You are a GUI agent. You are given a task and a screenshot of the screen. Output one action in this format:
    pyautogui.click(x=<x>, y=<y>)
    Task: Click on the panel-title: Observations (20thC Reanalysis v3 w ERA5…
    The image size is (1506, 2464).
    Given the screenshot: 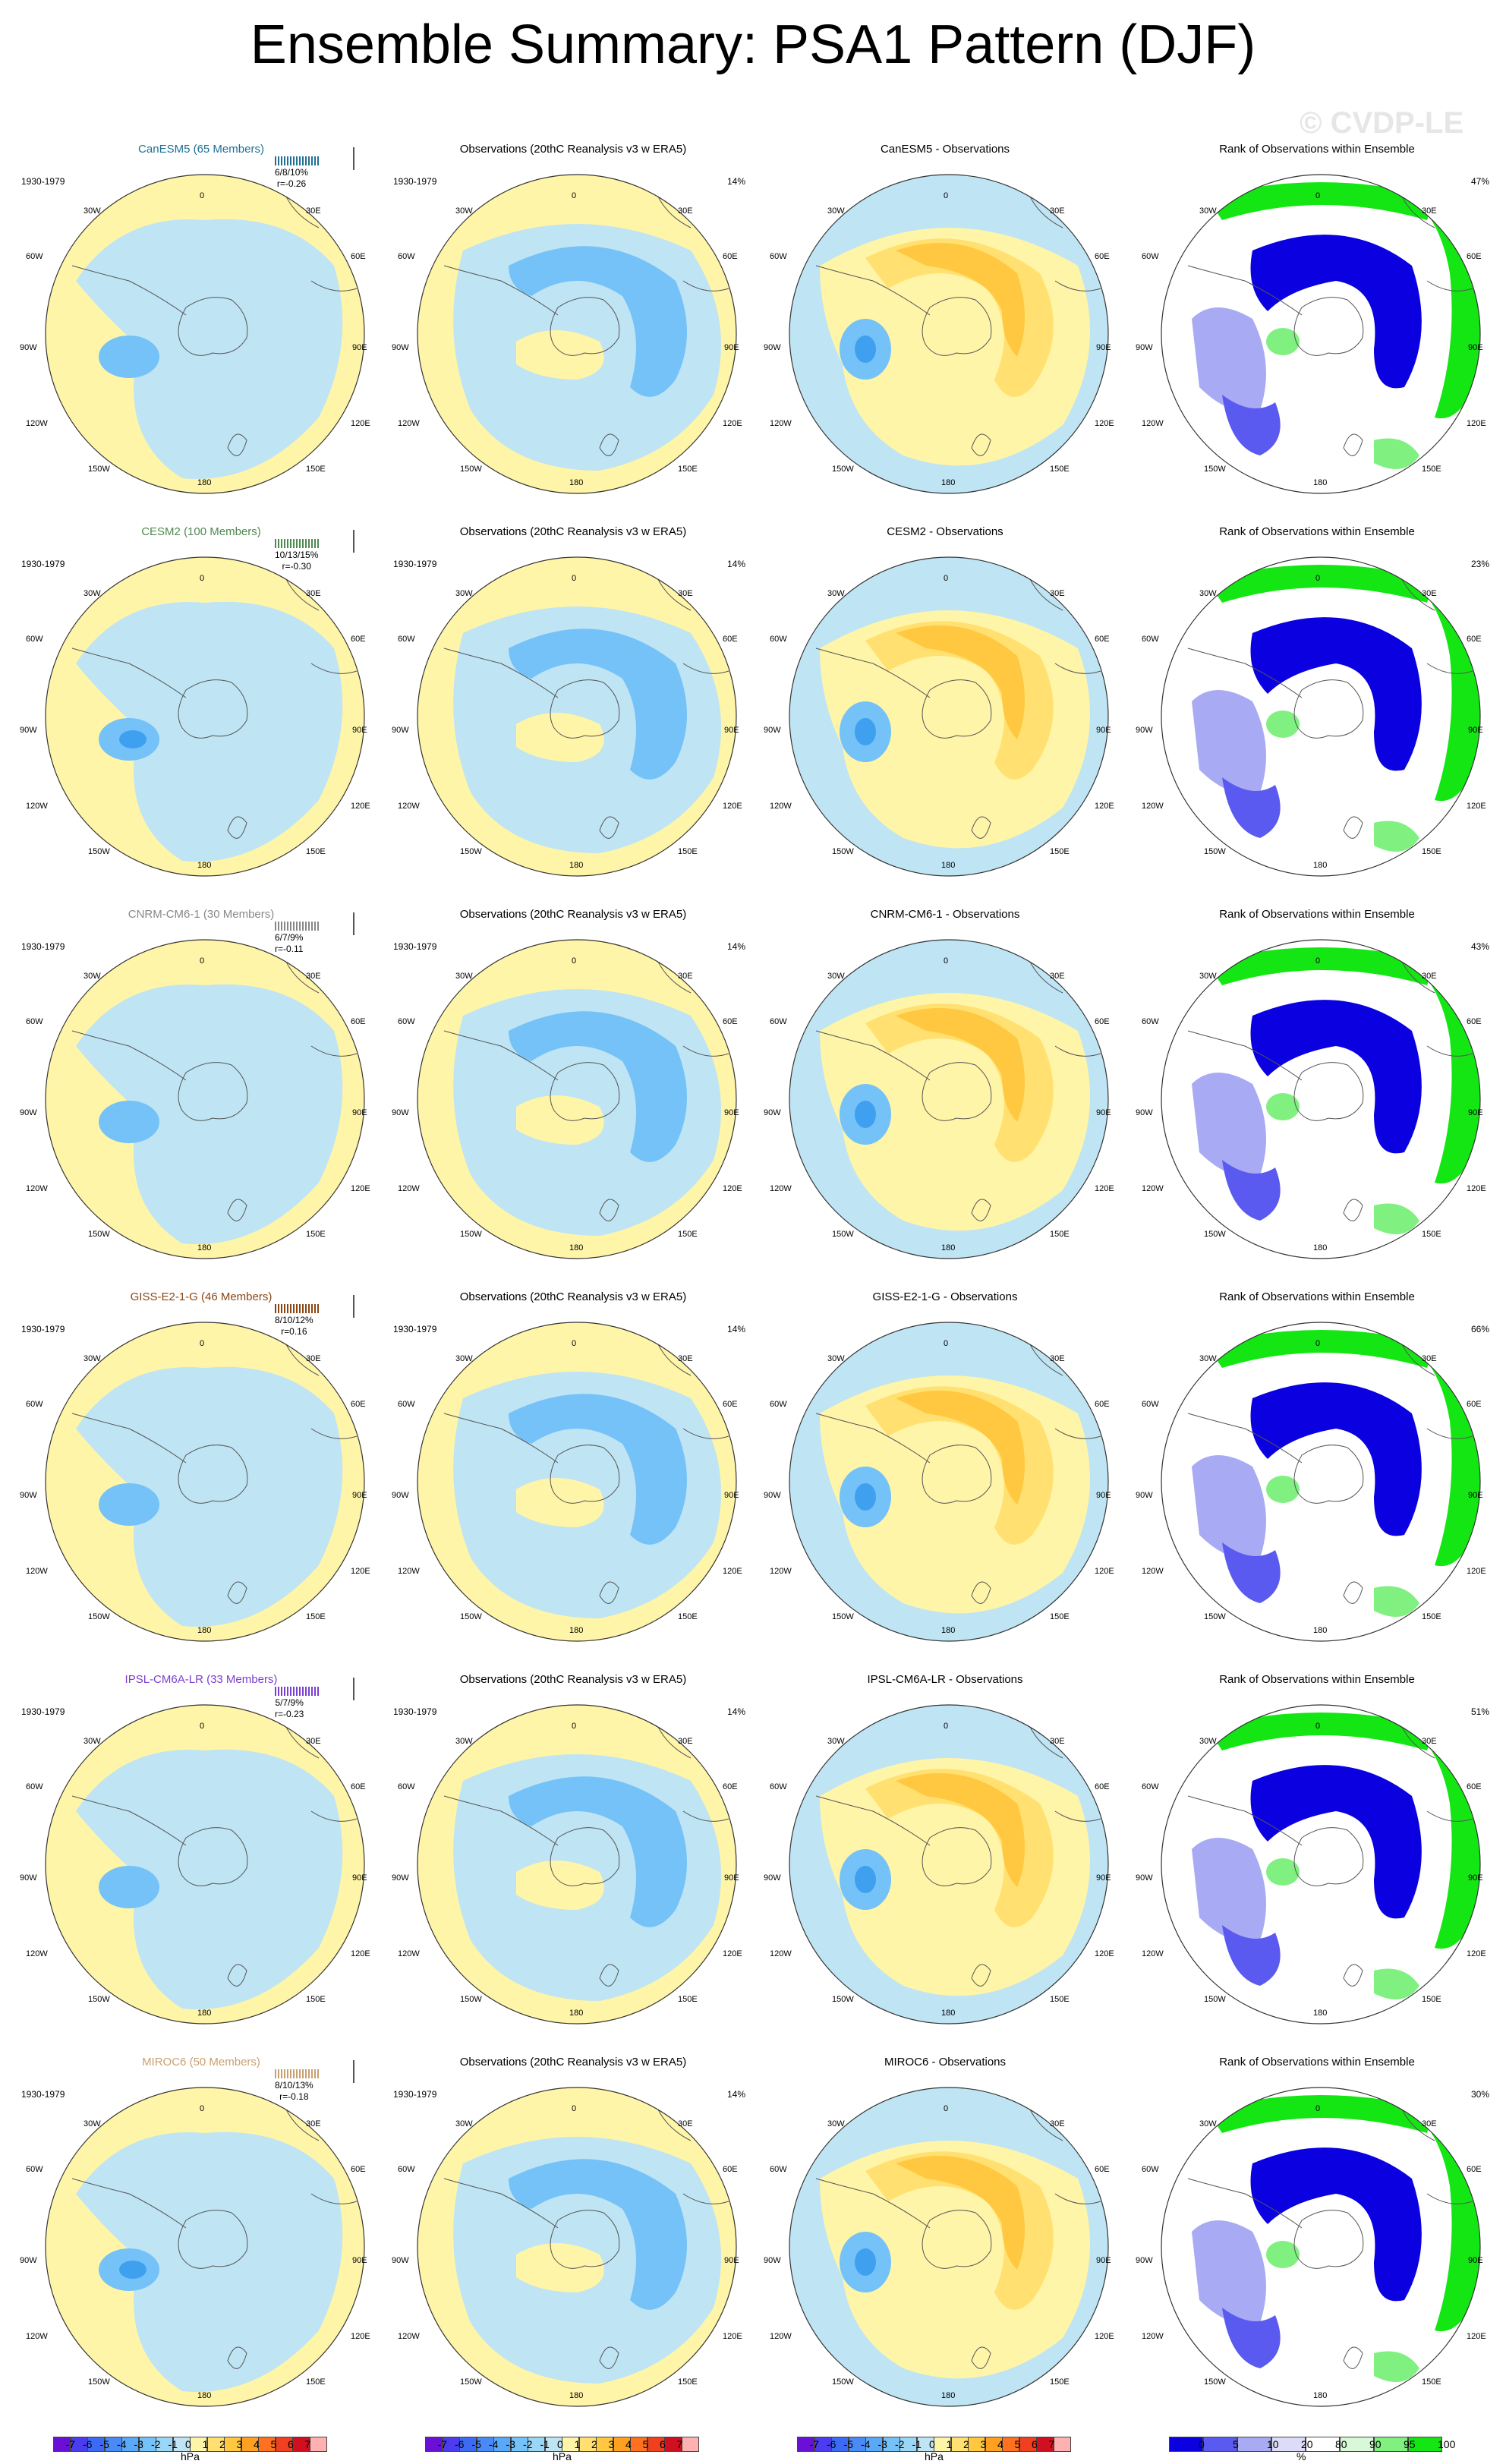 What is the action you would take?
    pyautogui.click(x=573, y=915)
    